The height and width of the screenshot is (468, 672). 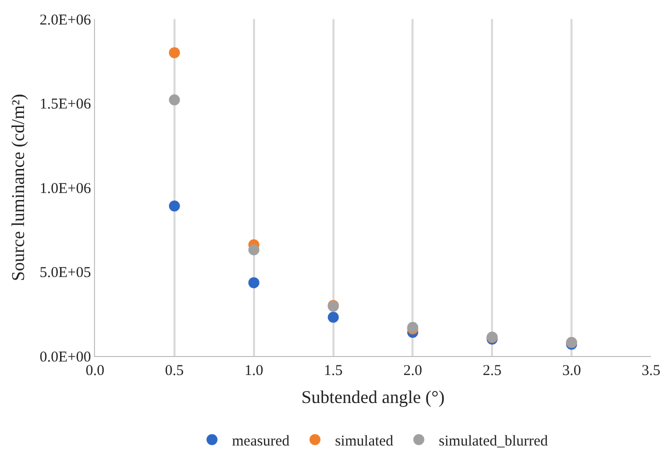 I want to click on legend-label: measured, so click(x=261, y=442).